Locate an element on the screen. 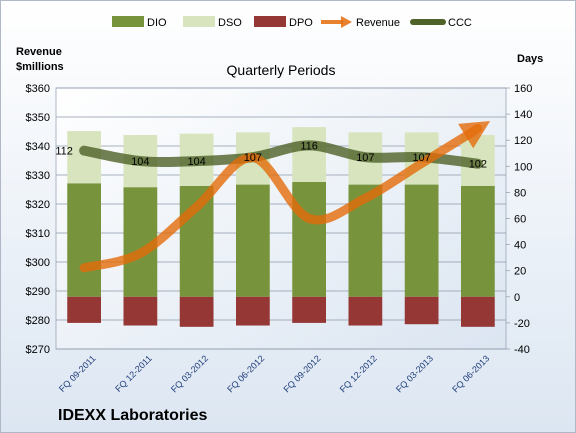  left-tick-label: $330 is located at coordinates (38, 176).